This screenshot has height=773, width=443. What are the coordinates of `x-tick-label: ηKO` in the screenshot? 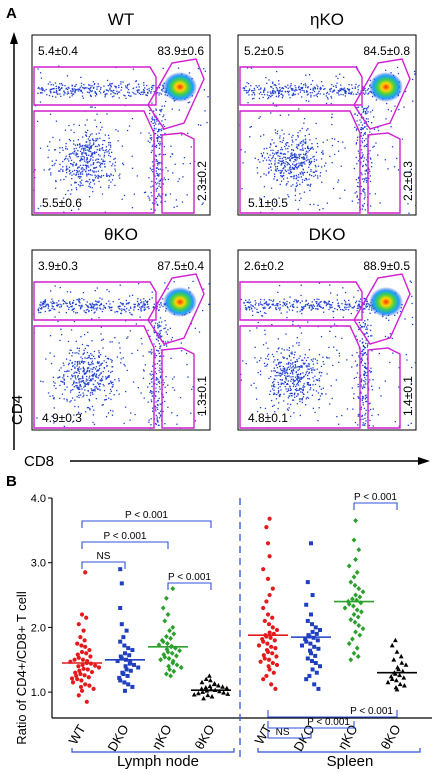 It's located at (162, 737).